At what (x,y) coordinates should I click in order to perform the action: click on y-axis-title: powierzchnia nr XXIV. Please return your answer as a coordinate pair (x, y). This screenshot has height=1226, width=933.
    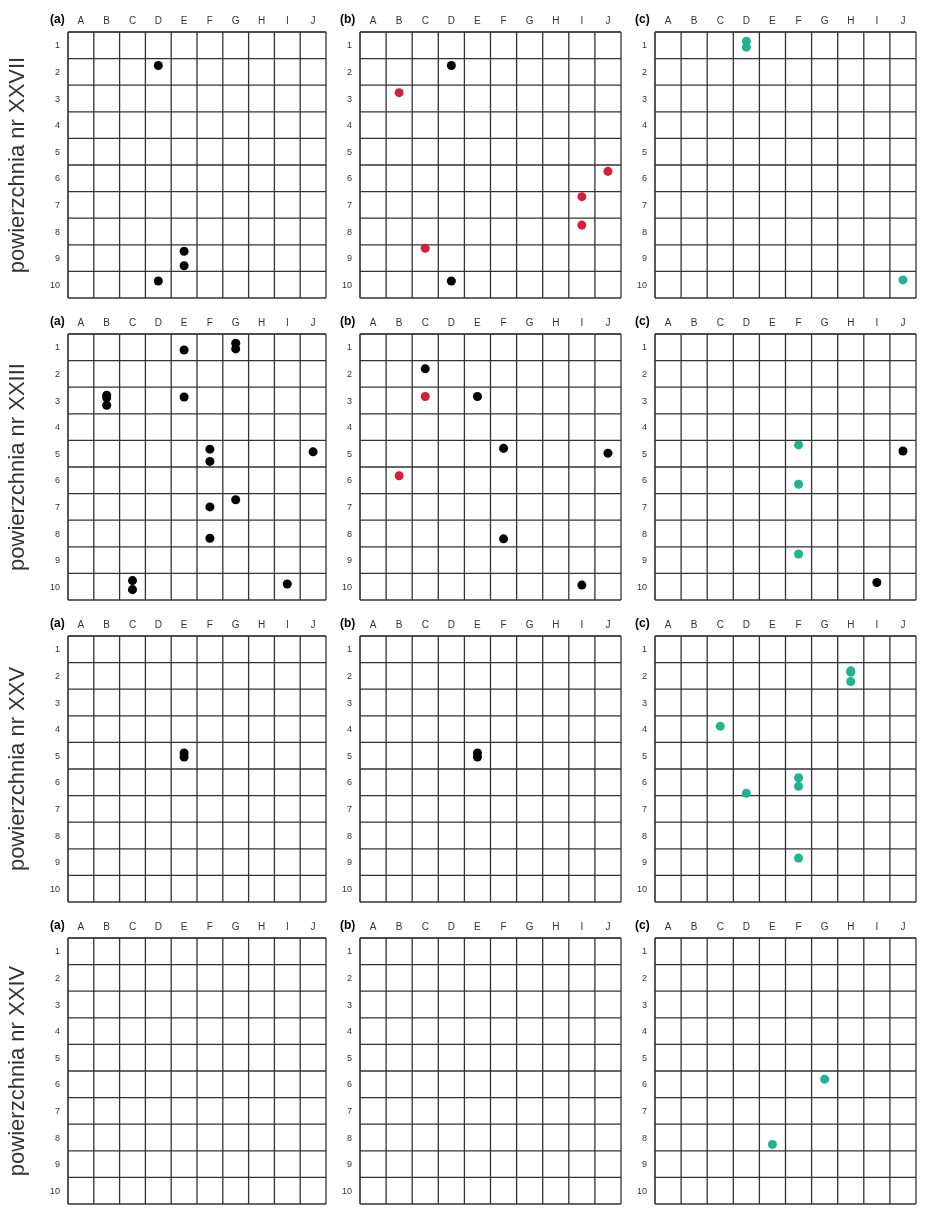
    Looking at the image, I should click on (16, 1071).